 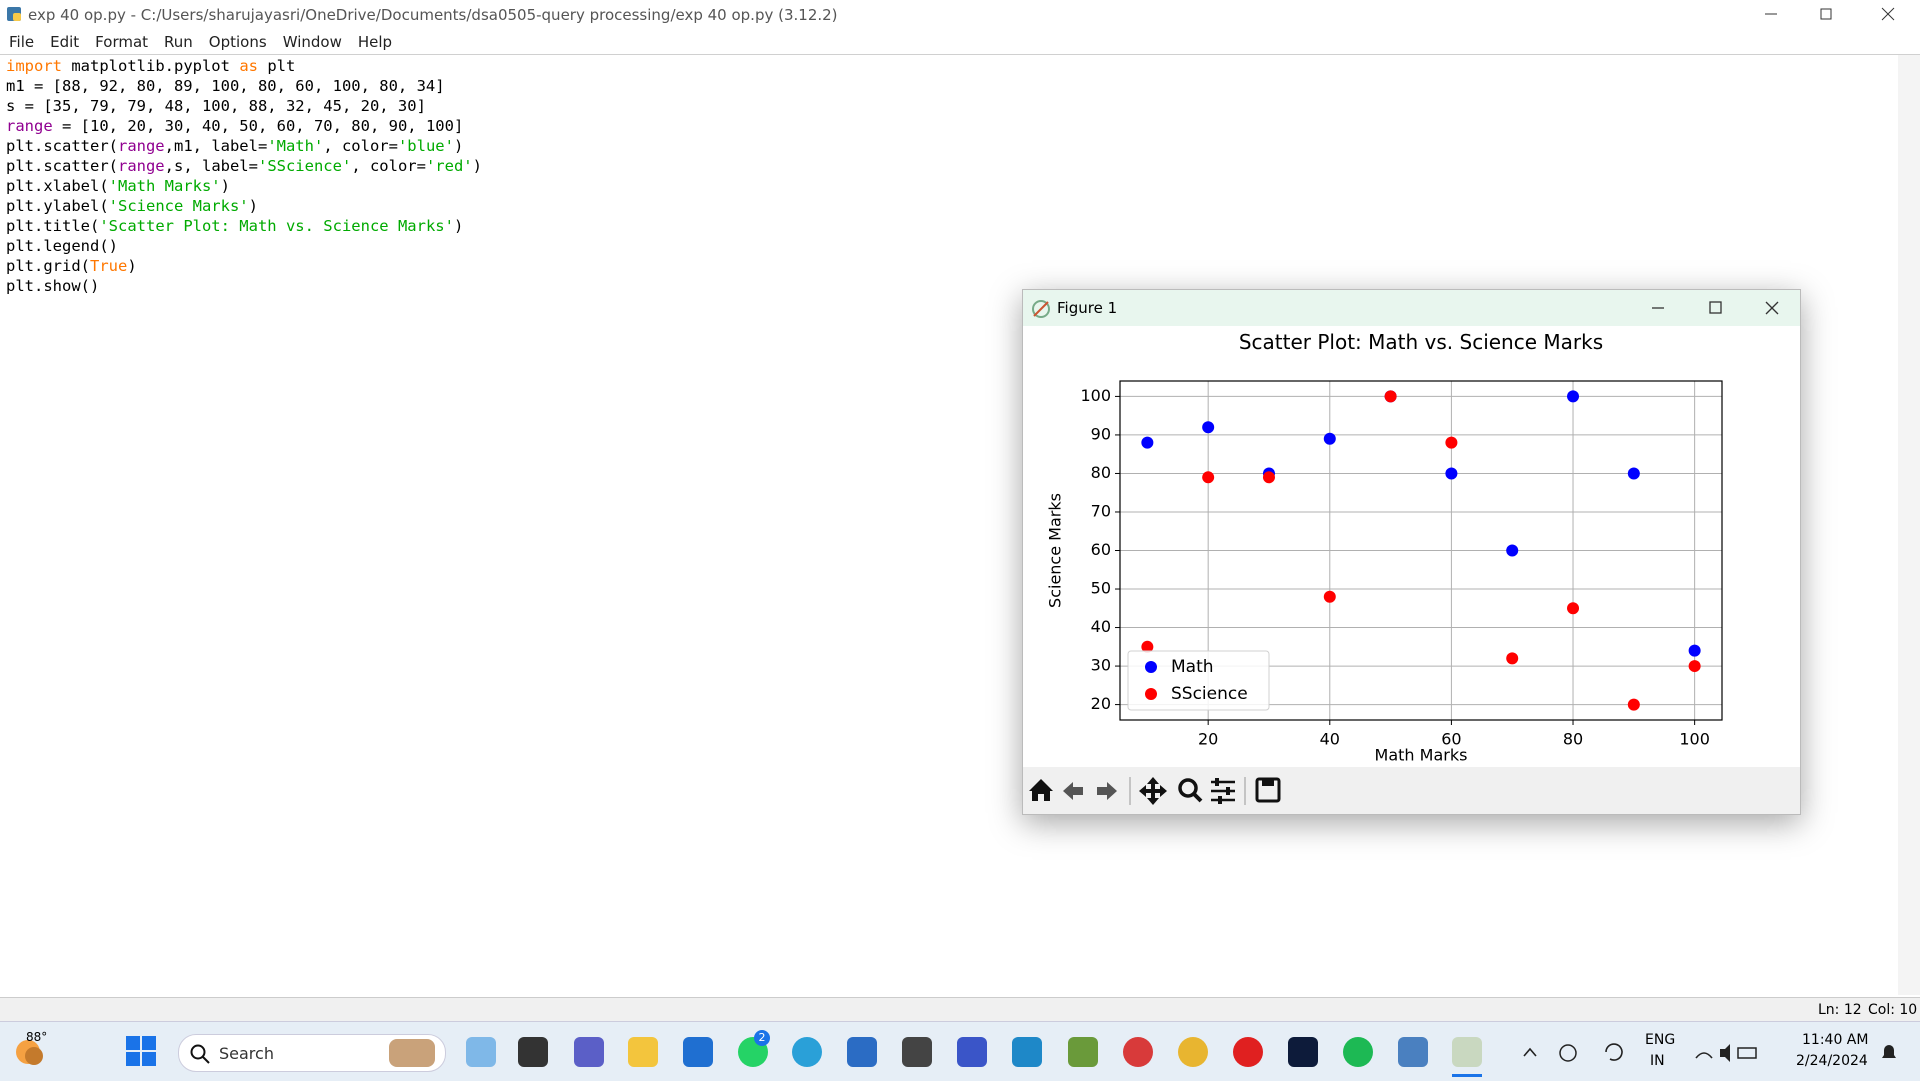 I want to click on menu-item: Format, so click(x=122, y=42).